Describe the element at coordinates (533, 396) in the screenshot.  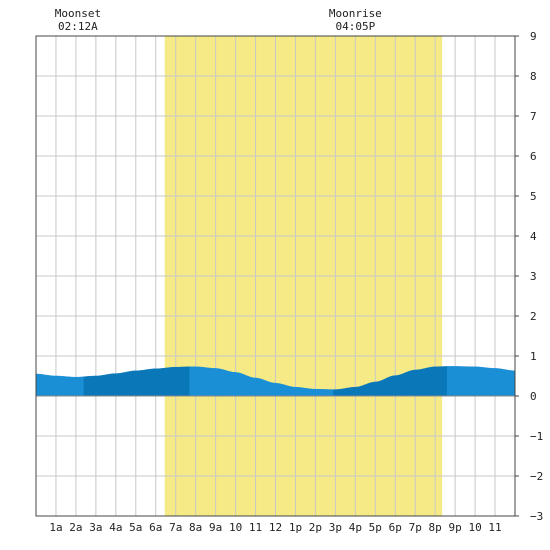
I see `y-tick-label: 0` at that location.